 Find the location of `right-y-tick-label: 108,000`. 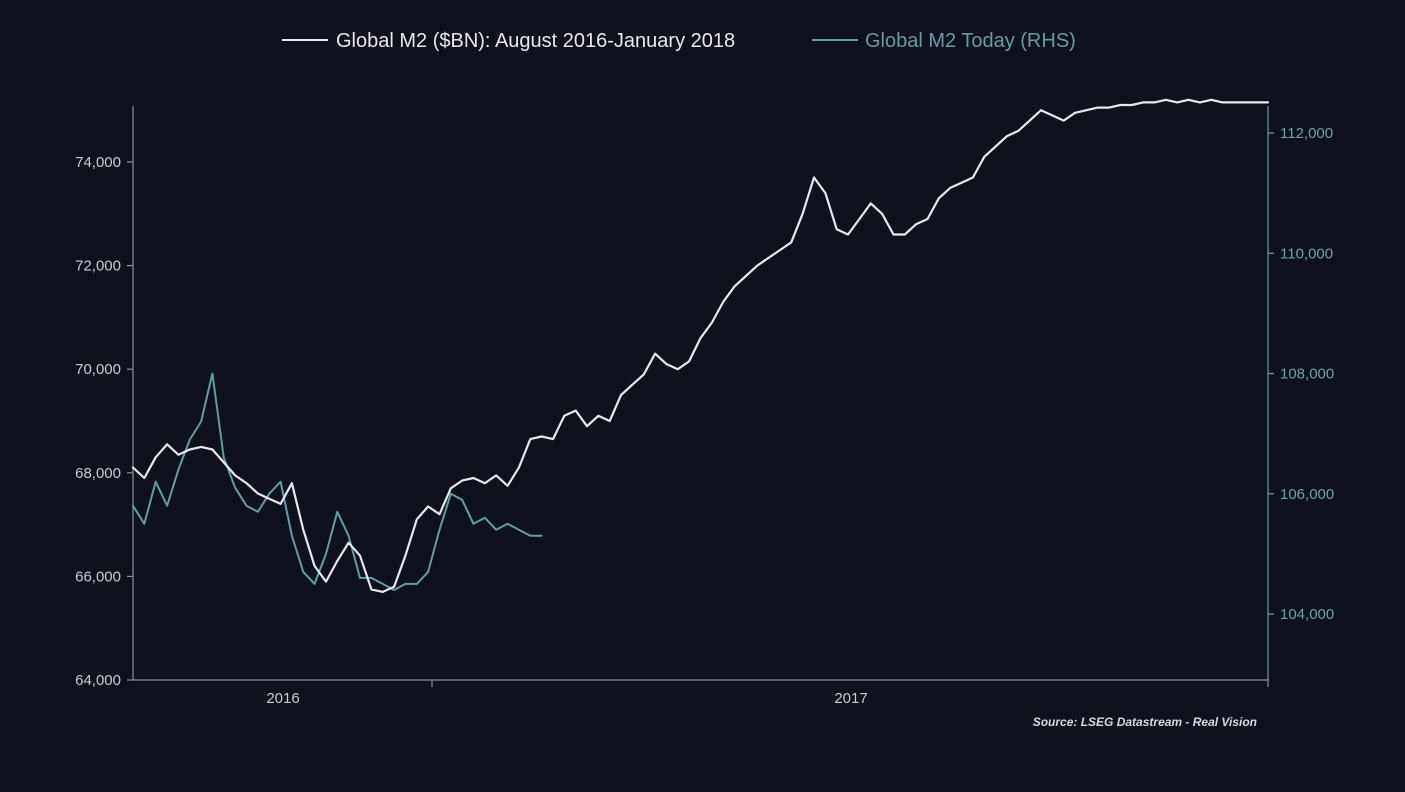

right-y-tick-label: 108,000 is located at coordinates (1307, 374).